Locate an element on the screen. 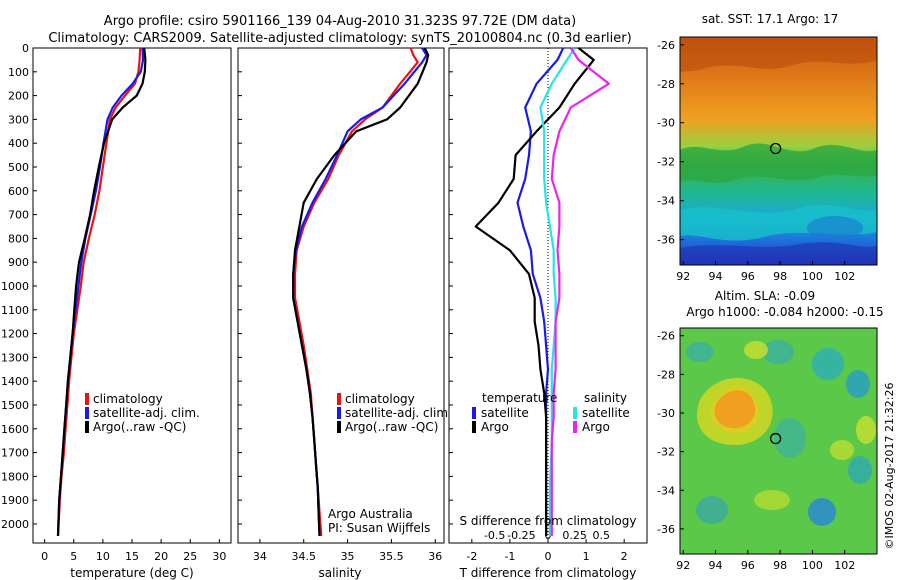 The height and width of the screenshot is (580, 900). credit-org: Argo Australia is located at coordinates (370, 514).